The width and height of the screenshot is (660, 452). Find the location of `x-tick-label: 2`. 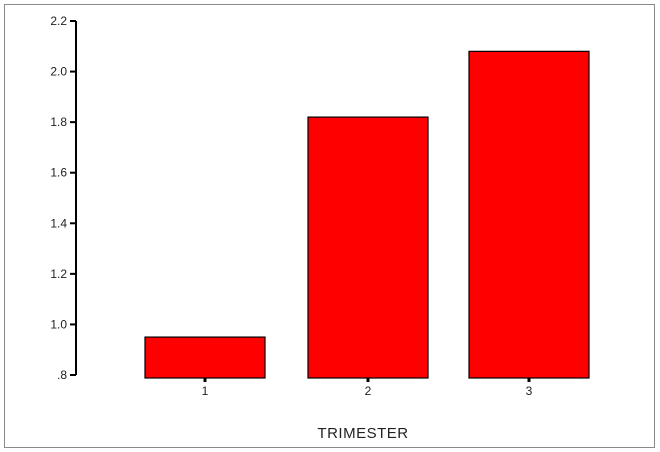

x-tick-label: 2 is located at coordinates (368, 391).